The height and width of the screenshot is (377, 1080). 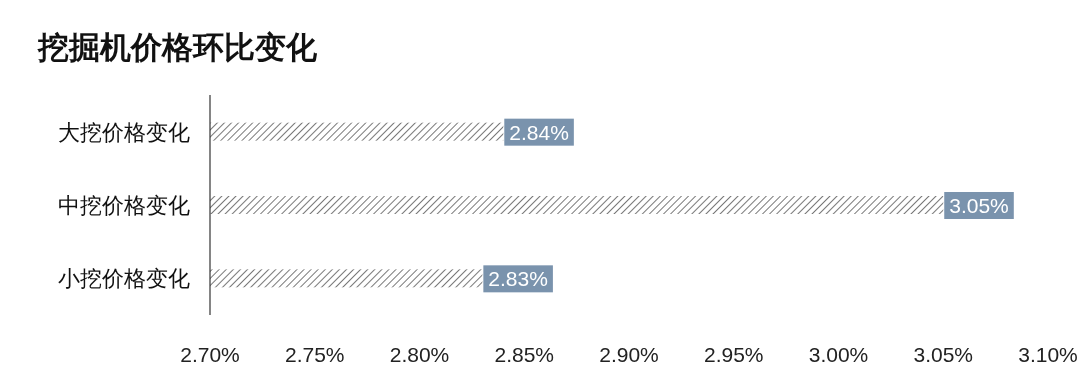 I want to click on data-label: 2.84%, so click(x=539, y=132).